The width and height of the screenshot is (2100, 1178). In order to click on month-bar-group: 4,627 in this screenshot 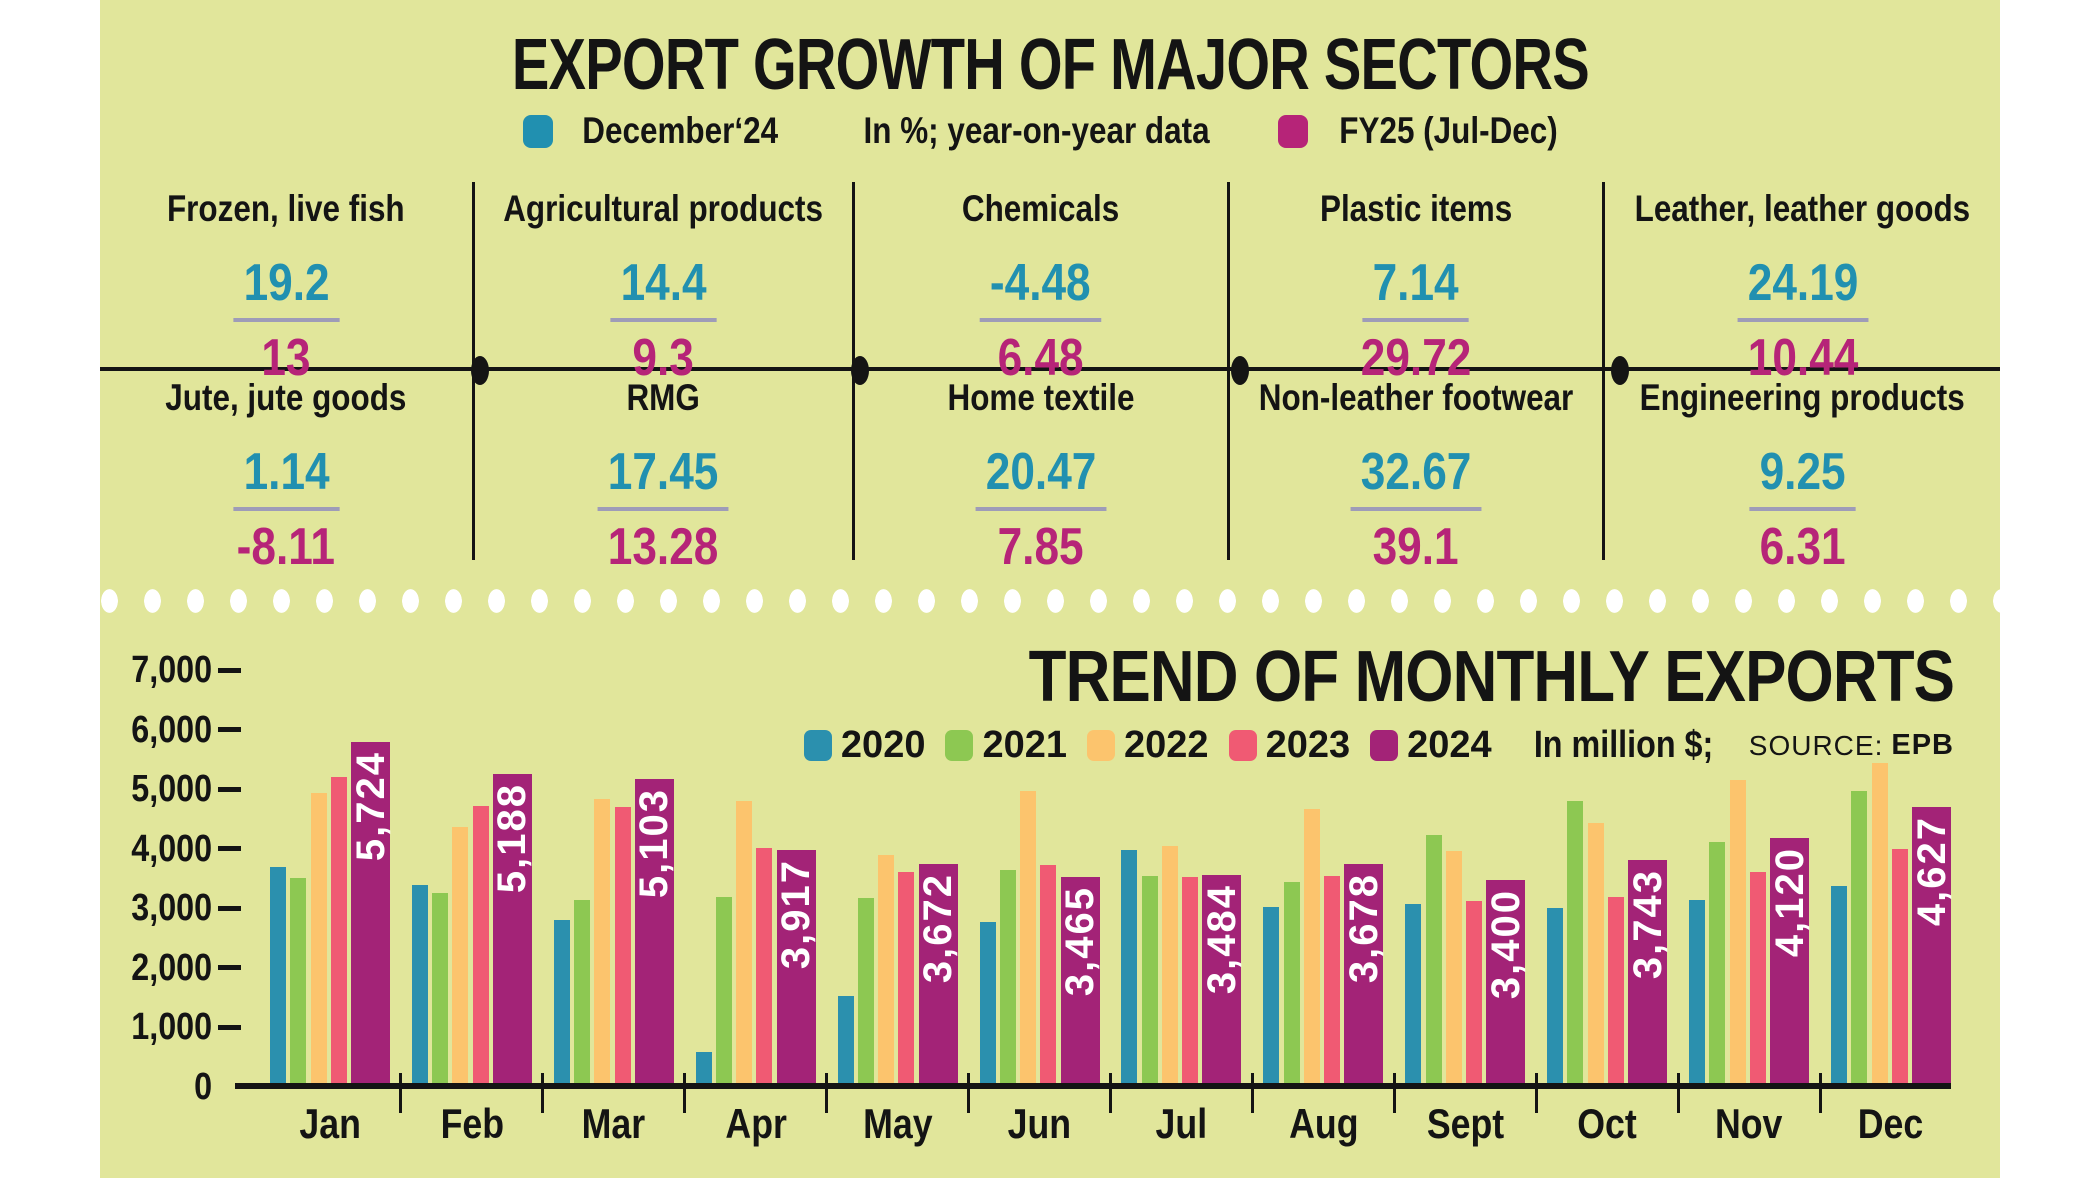, I will do `click(1892, 874)`.